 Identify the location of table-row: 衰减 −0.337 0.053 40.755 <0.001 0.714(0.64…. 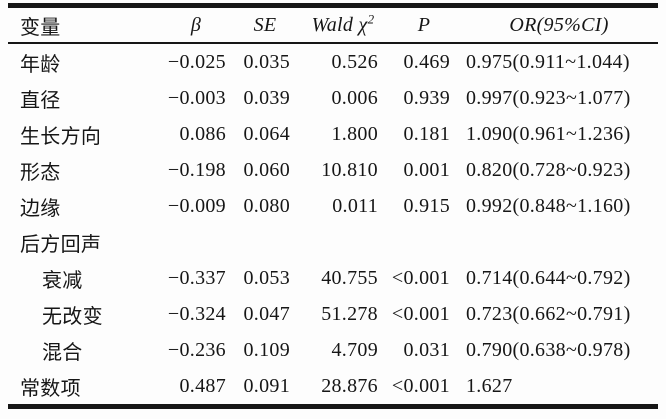
(333, 278).